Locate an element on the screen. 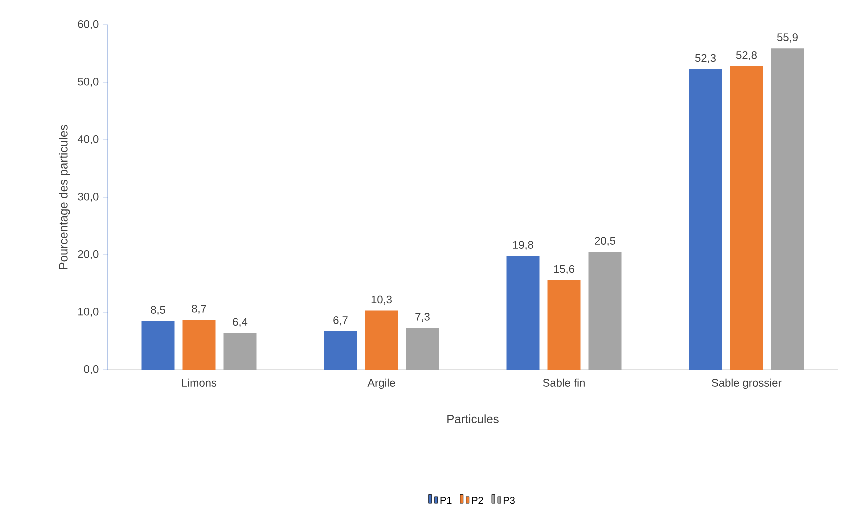 The image size is (842, 511). x-tick-label: Sable fin is located at coordinates (564, 382).